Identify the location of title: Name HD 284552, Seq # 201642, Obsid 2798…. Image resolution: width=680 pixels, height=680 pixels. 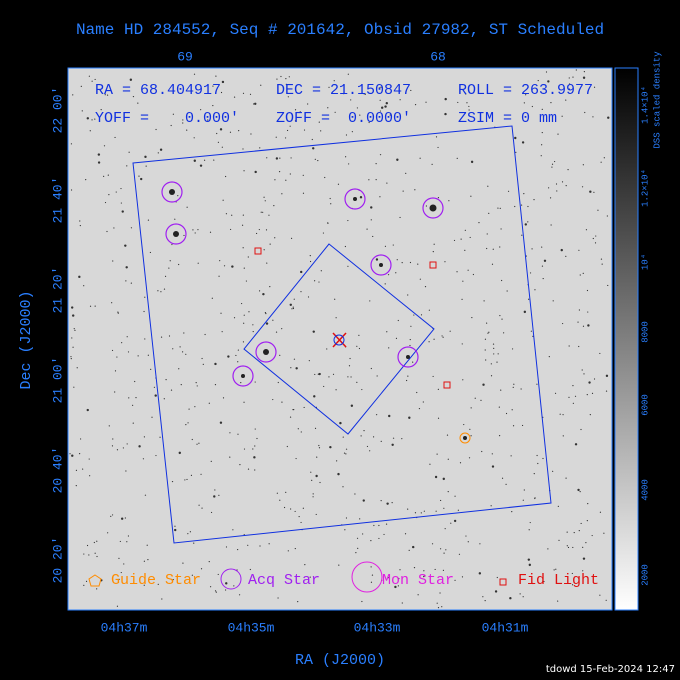
(340, 30).